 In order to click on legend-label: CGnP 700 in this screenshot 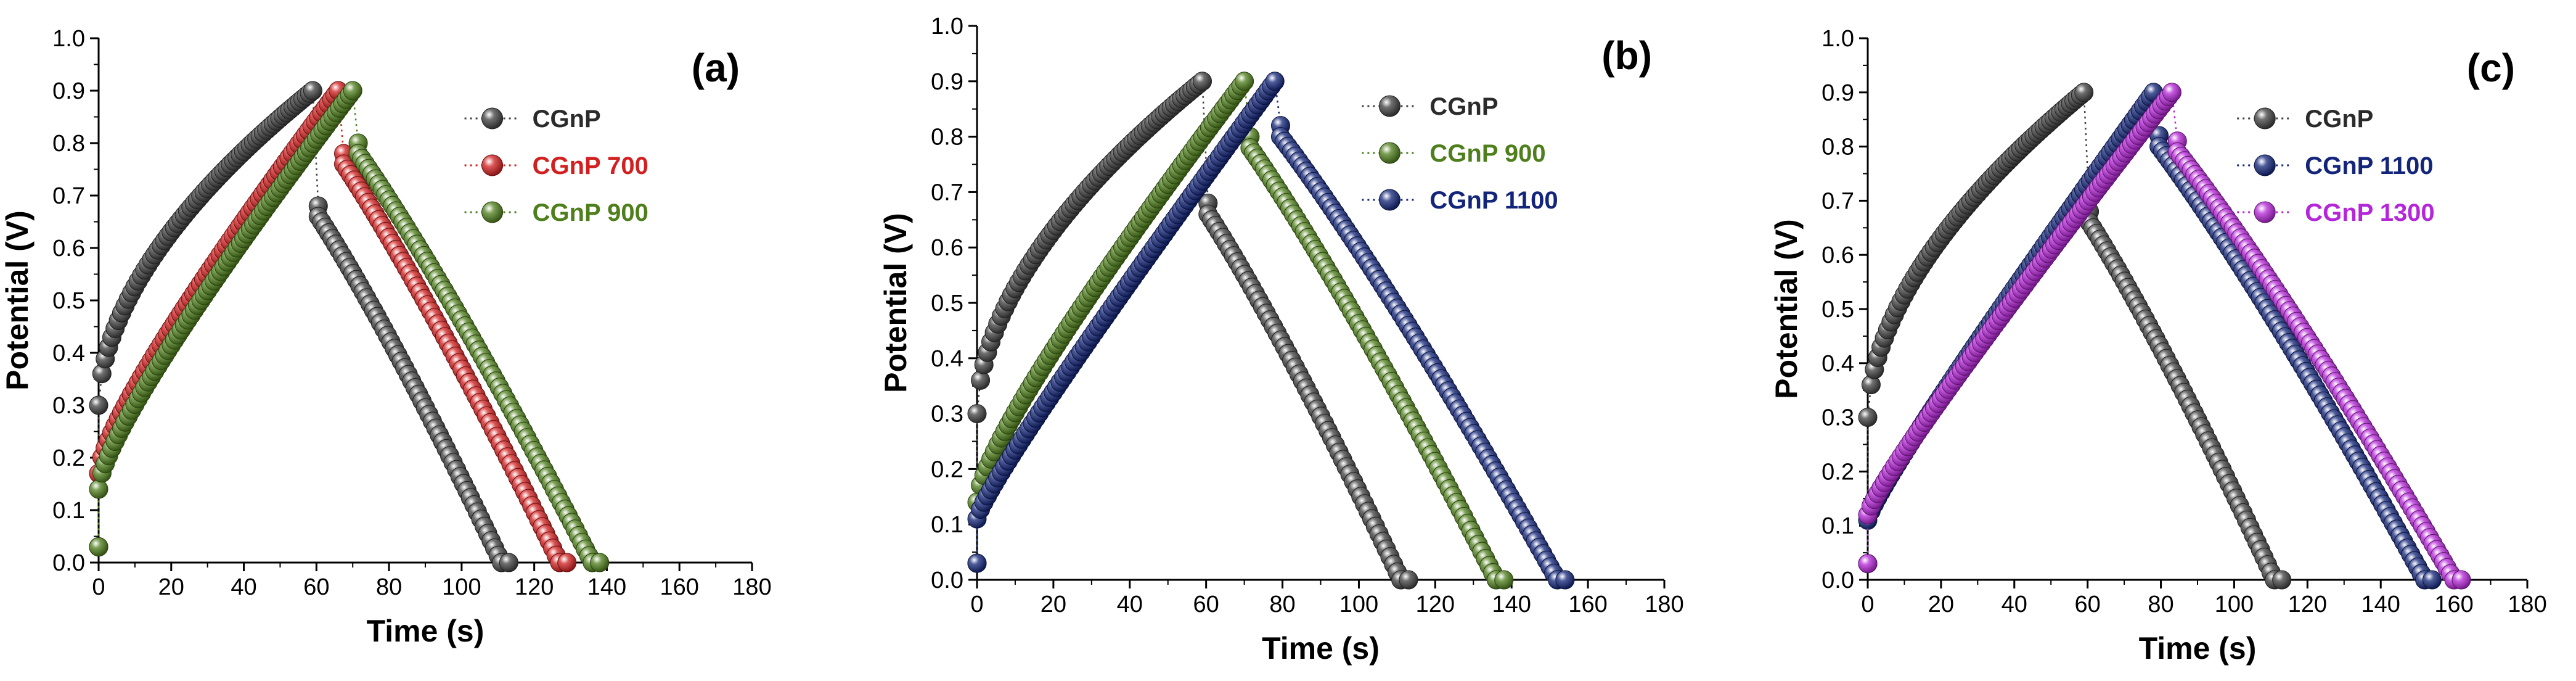, I will do `click(590, 166)`.